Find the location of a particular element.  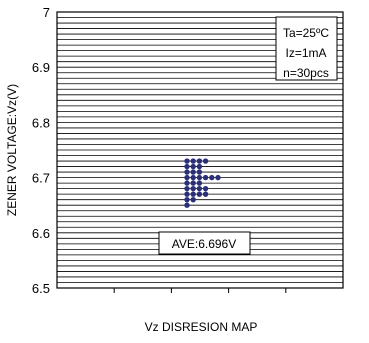

data-points is located at coordinates (202, 183).